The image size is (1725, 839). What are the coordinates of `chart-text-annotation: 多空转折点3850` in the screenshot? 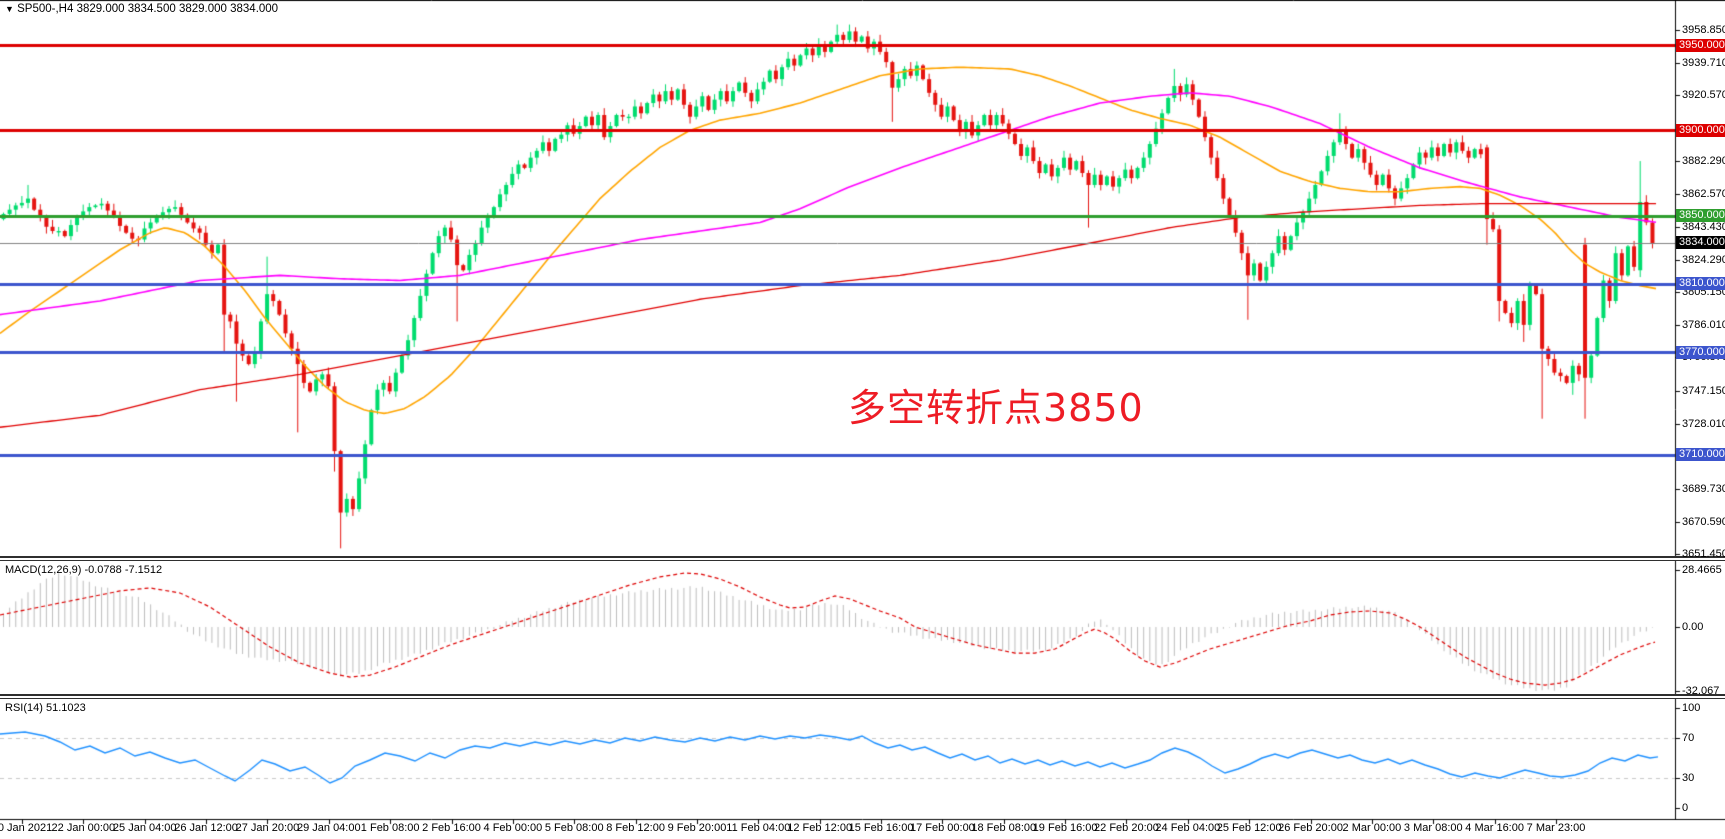 It's located at (996, 408).